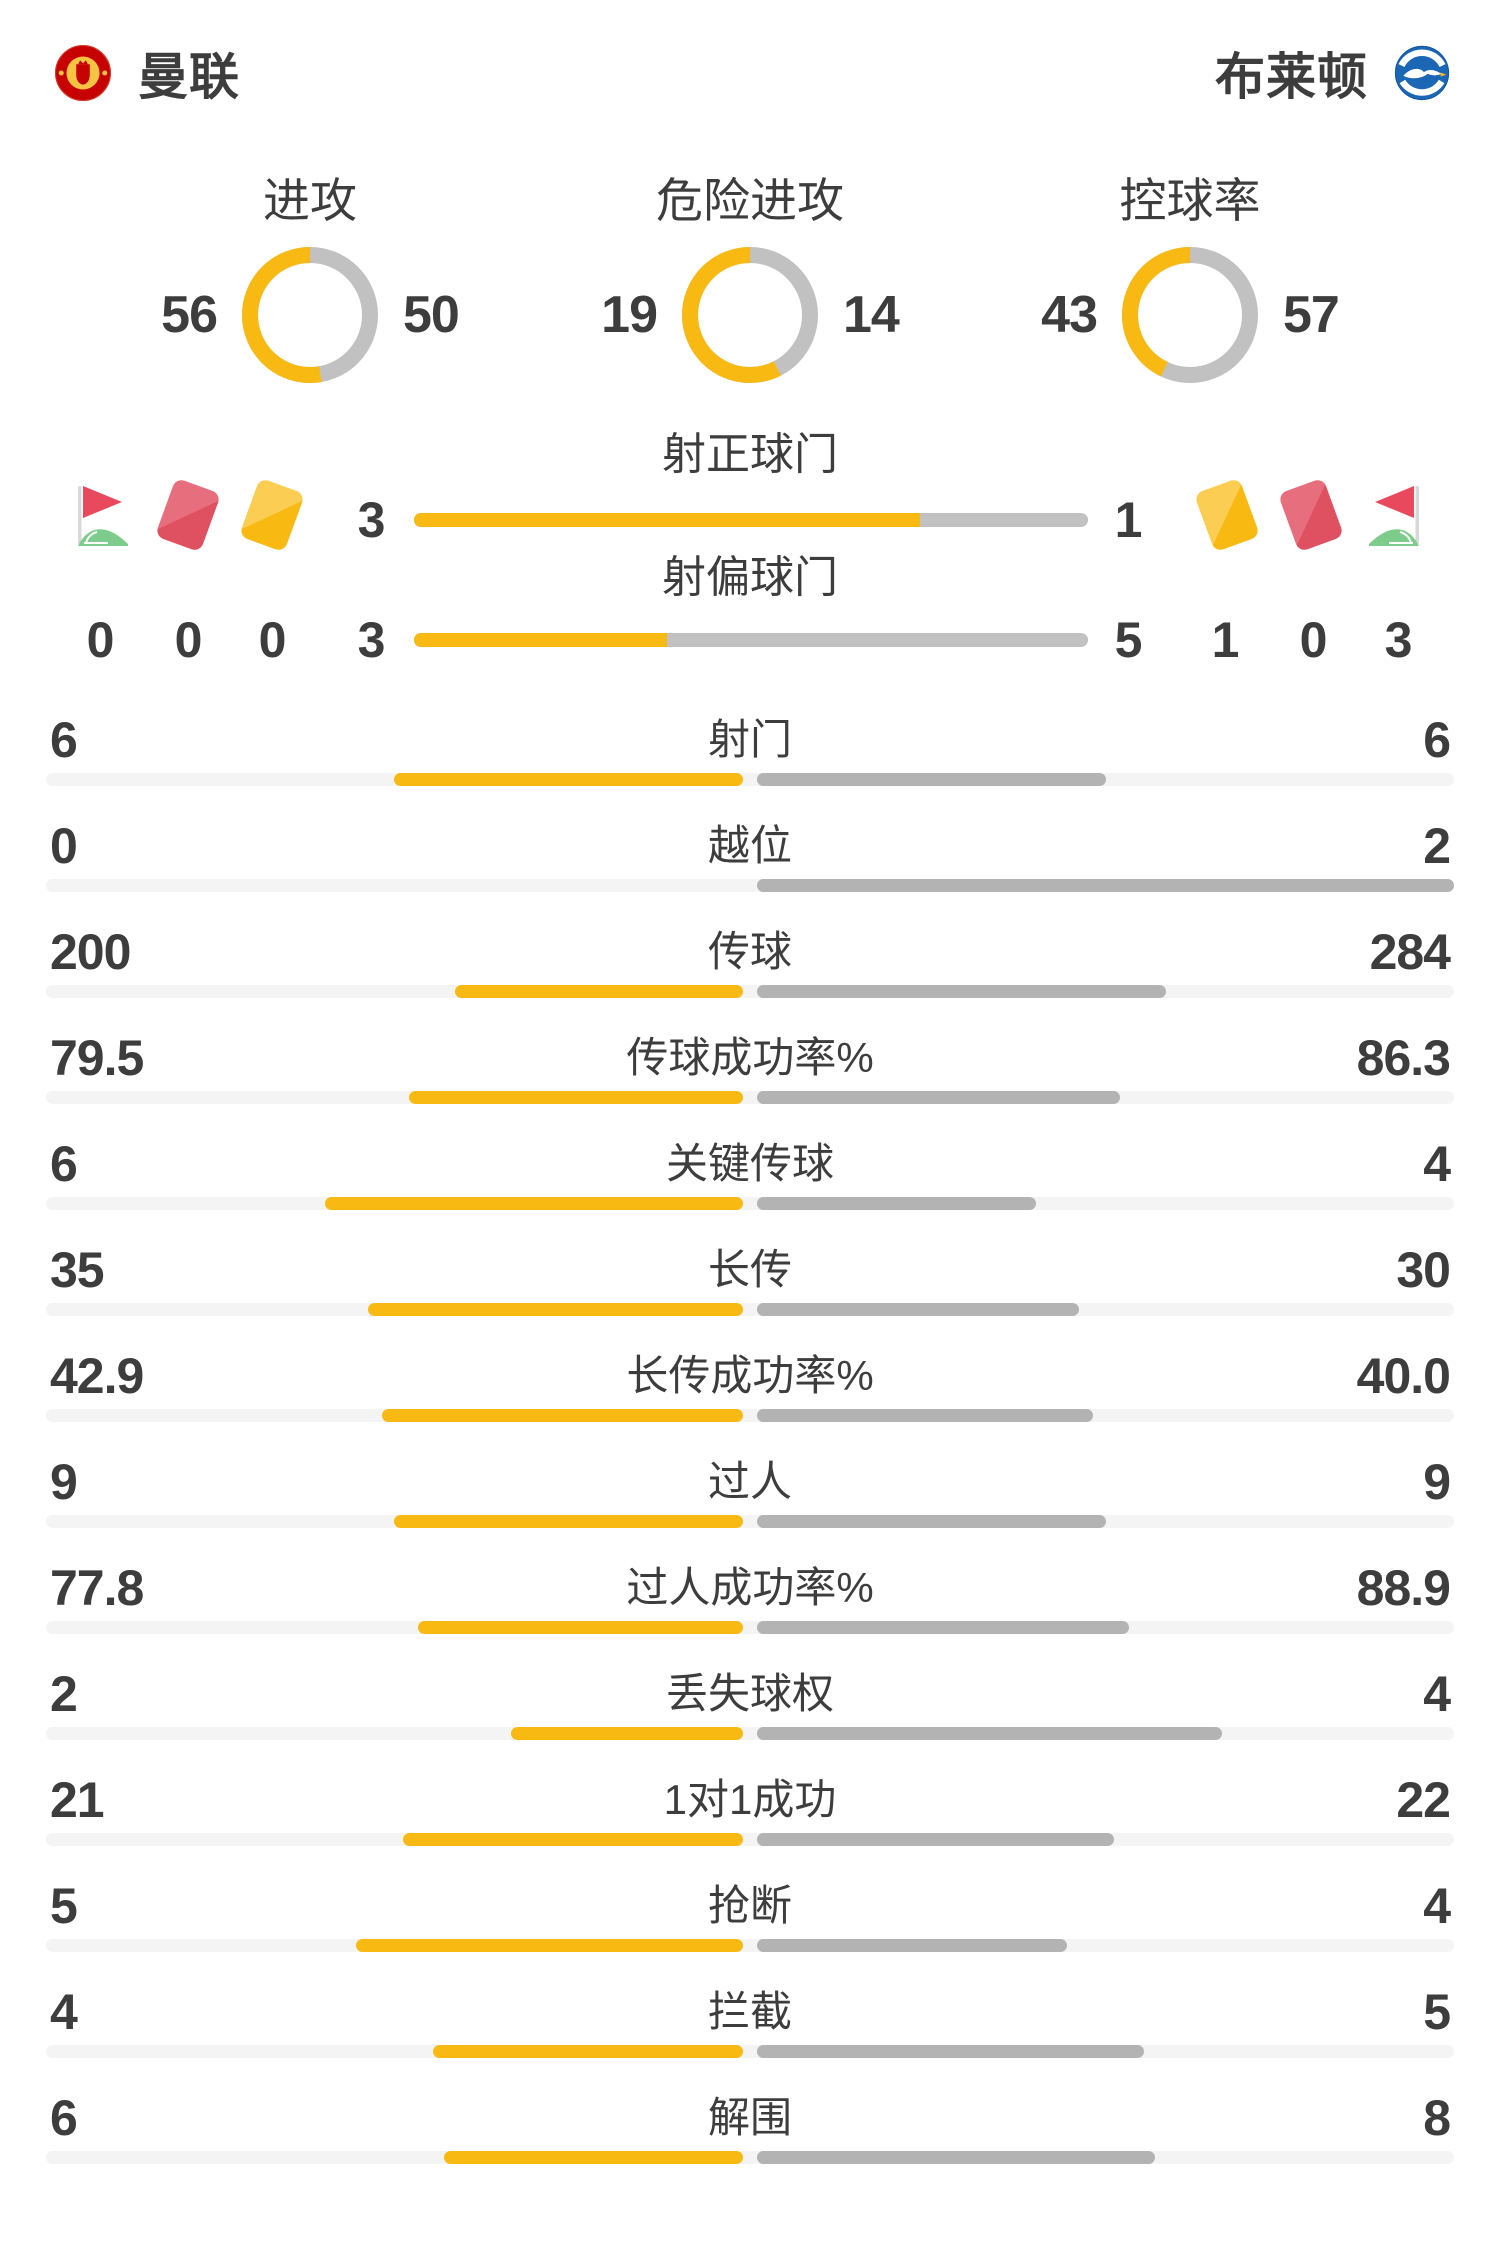 This screenshot has height=2244, width=1500. What do you see at coordinates (1410, 952) in the screenshot?
I see `stat-away-value: 284` at bounding box center [1410, 952].